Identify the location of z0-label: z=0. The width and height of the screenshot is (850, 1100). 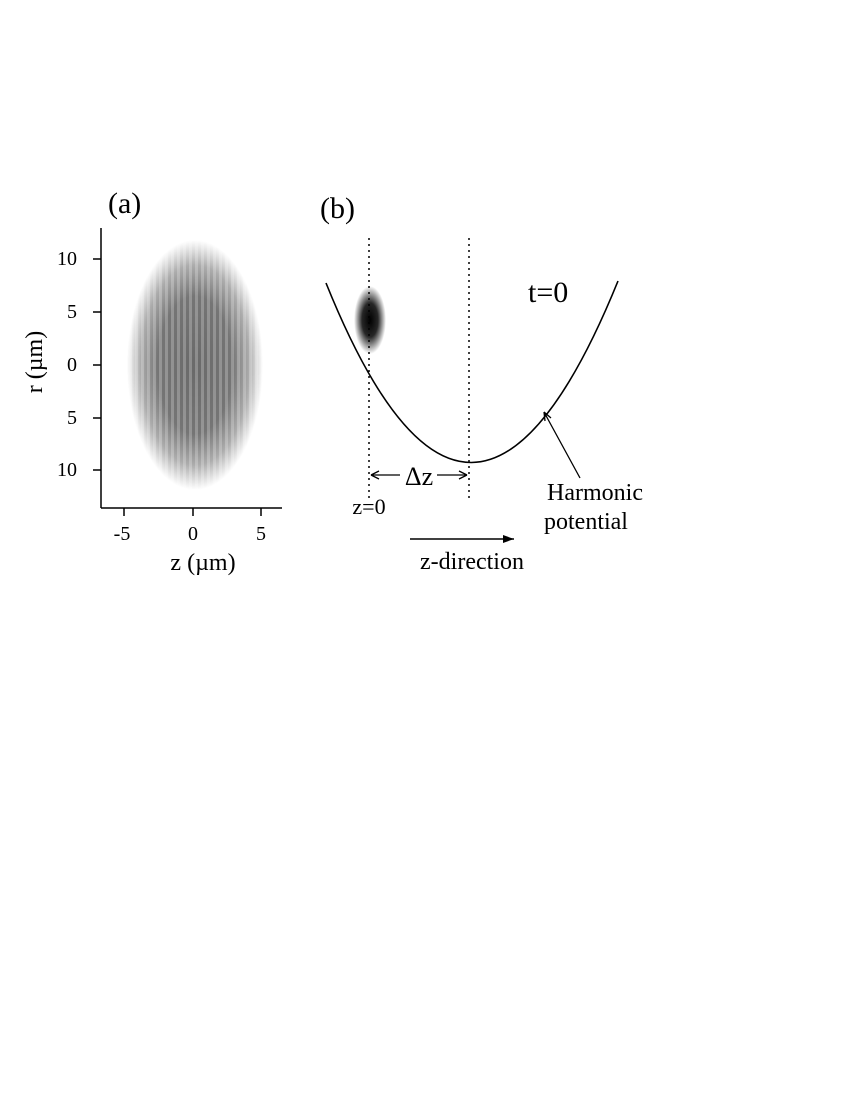
(368, 506).